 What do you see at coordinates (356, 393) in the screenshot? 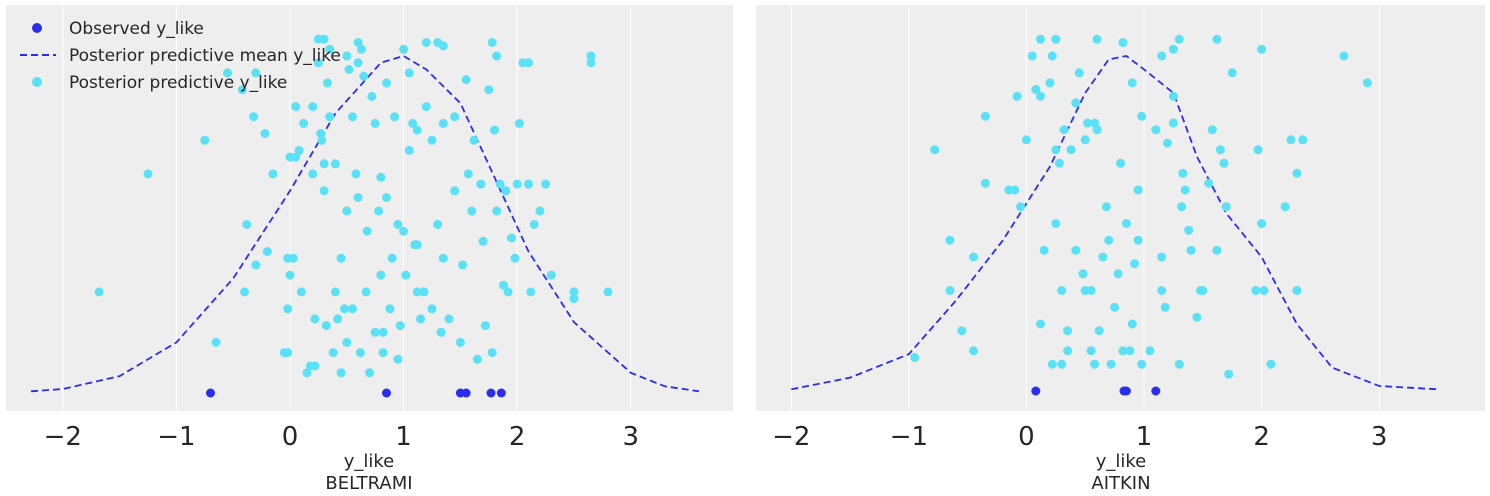
I see `observed-series-beltrami` at bounding box center [356, 393].